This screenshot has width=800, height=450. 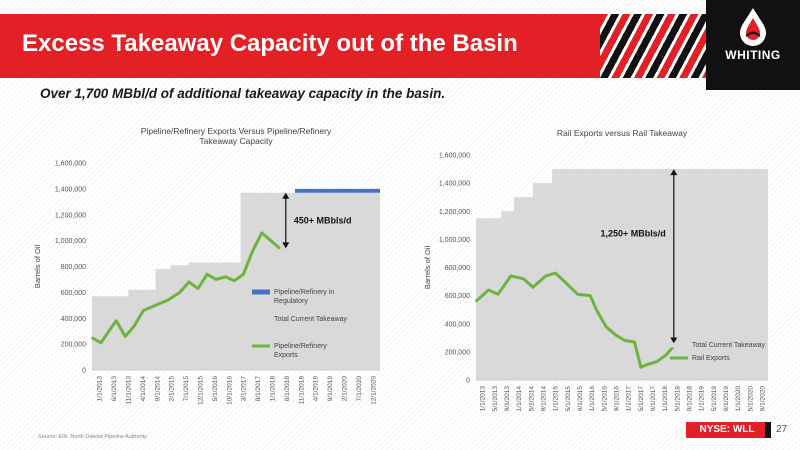 What do you see at coordinates (454, 184) in the screenshot?
I see `y-tick-label: 1,400,000` at bounding box center [454, 184].